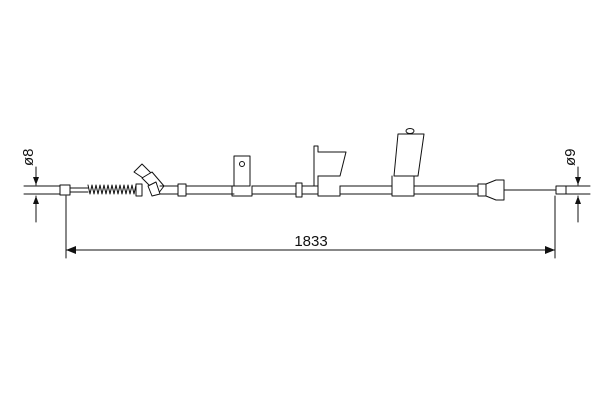 This screenshot has width=600, height=400. Describe the element at coordinates (482, 190) in the screenshot. I see `end-ferrule` at that location.